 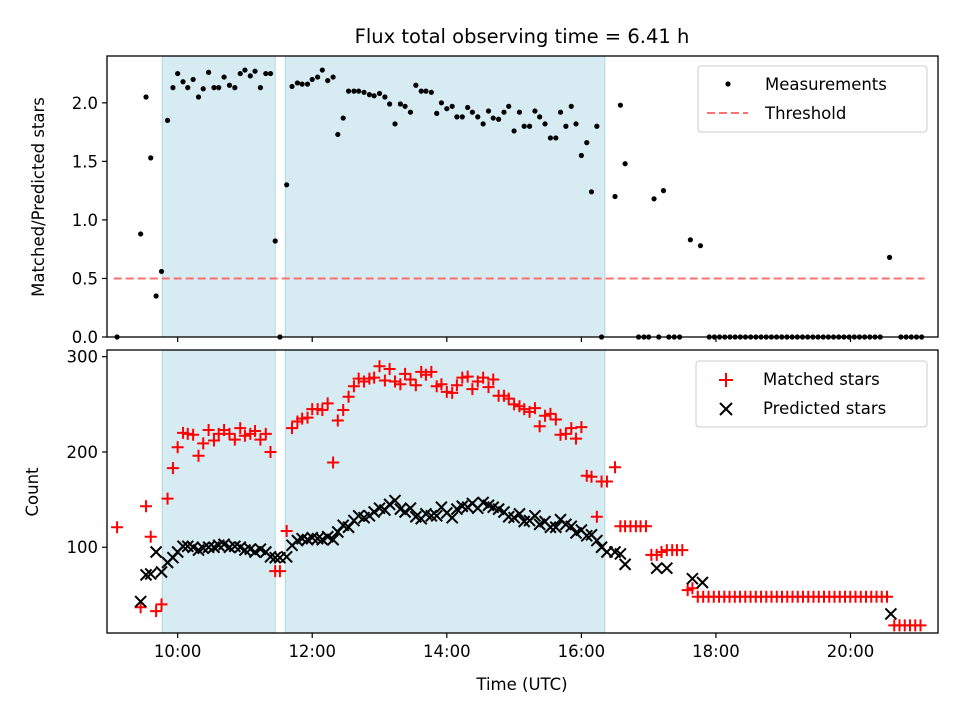 I want to click on bottom-legend-box, so click(x=811, y=394).